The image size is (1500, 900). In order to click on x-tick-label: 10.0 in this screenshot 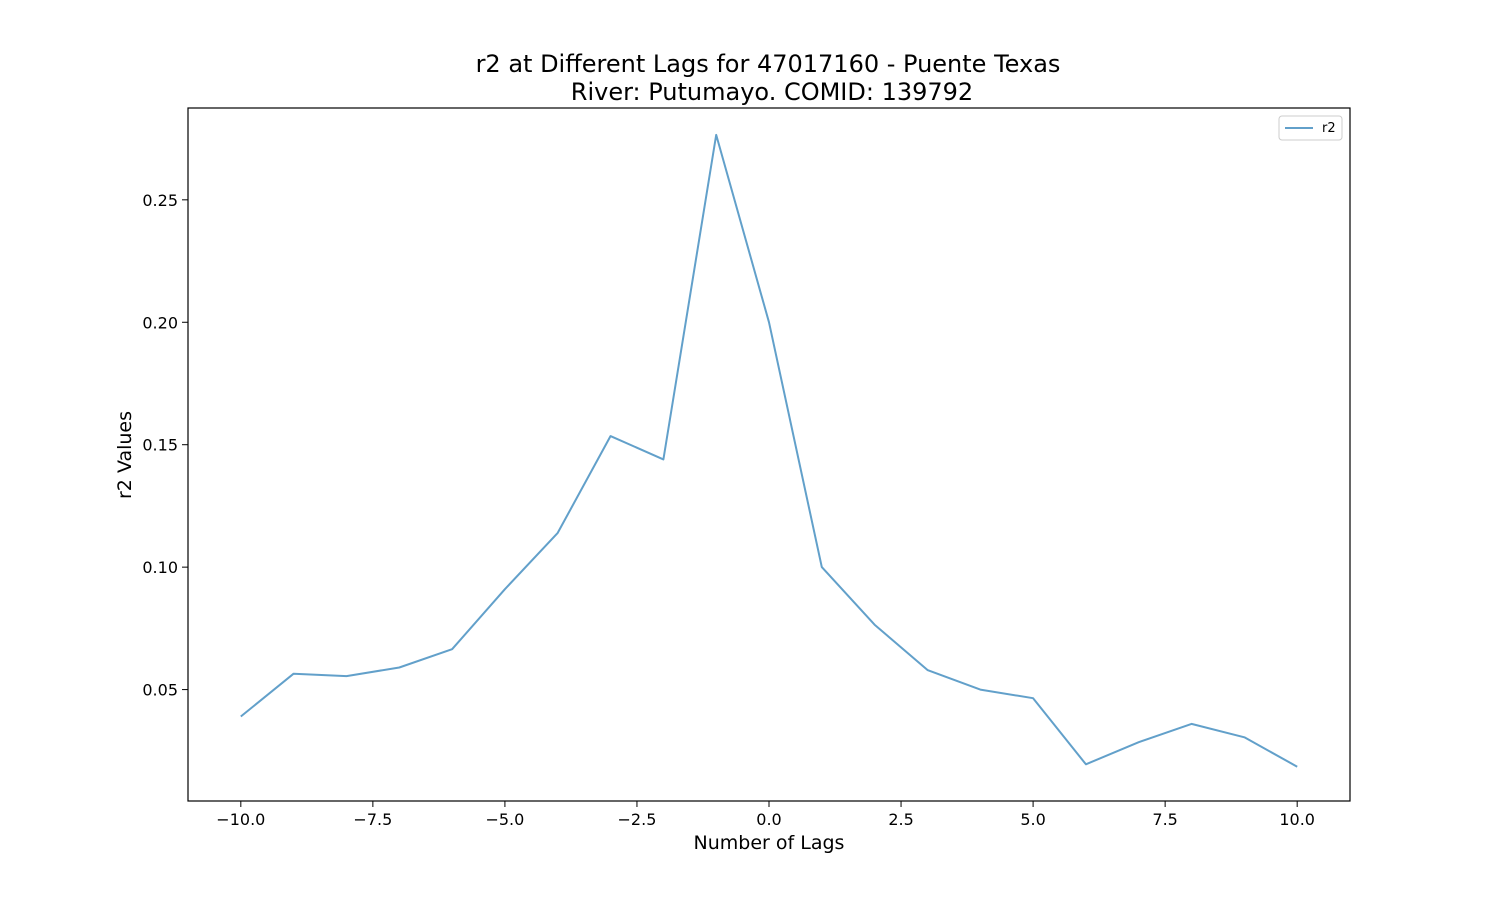, I will do `click(1297, 819)`.